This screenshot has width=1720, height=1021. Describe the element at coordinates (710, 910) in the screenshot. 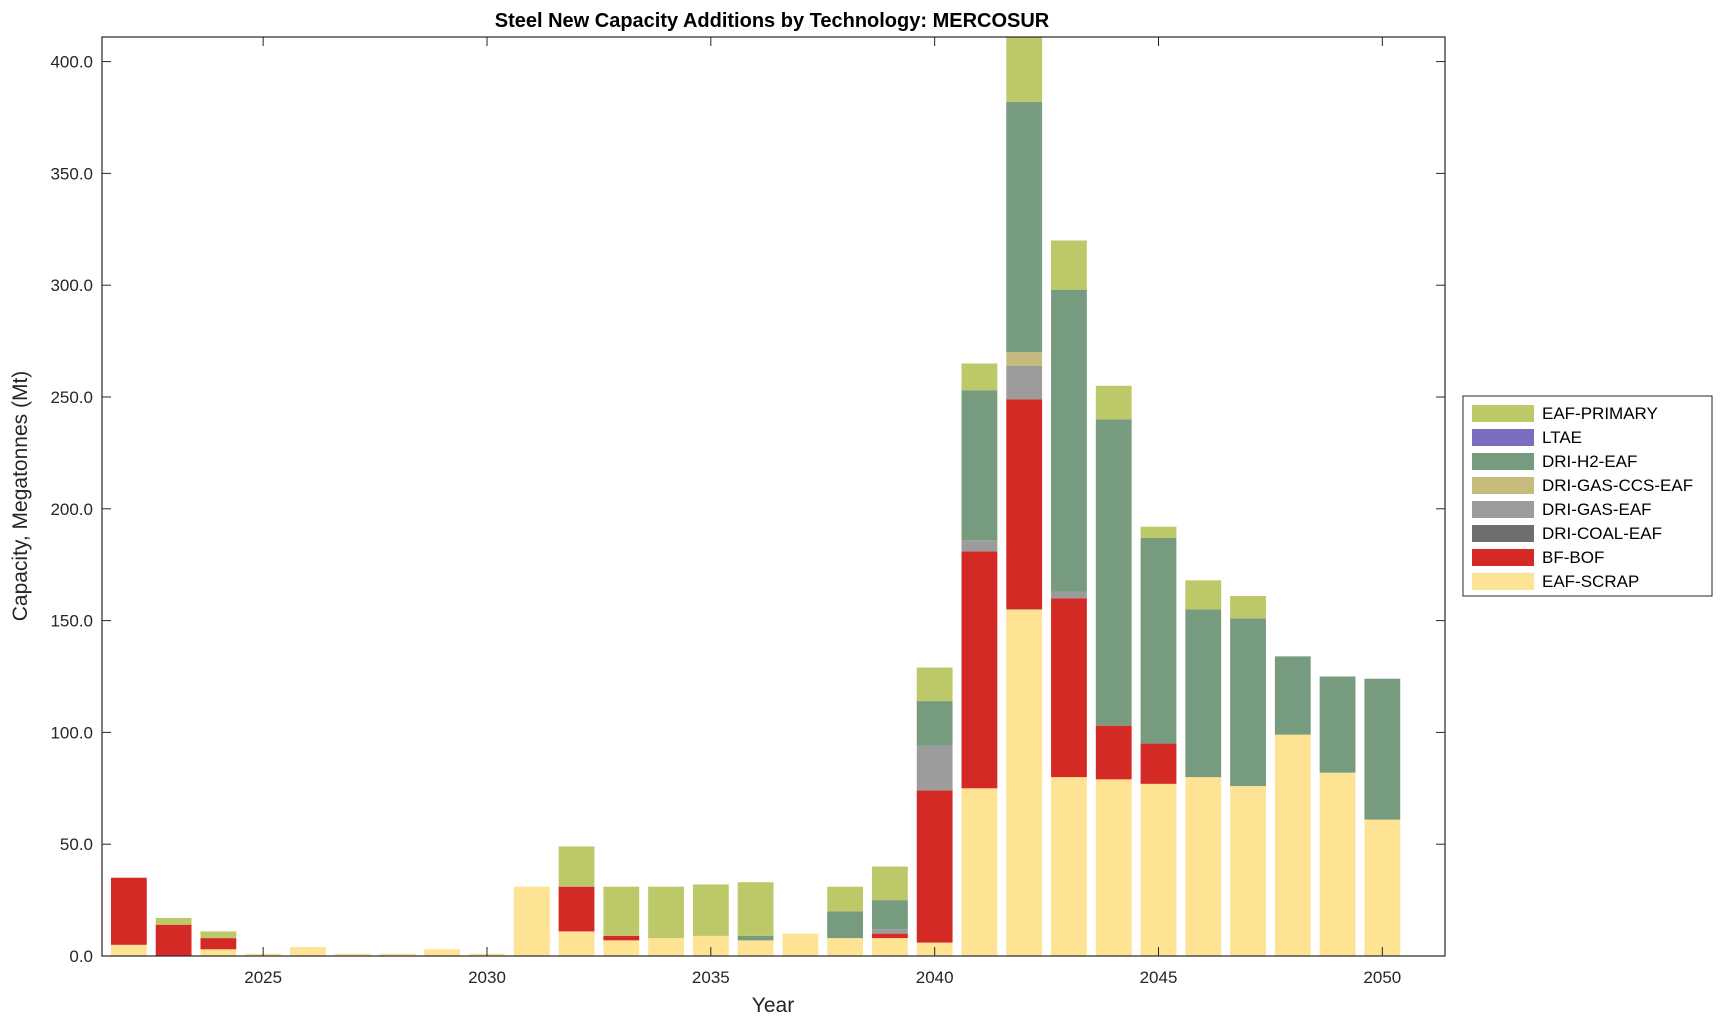

I see `bar-segment-eaf-primary-2035` at that location.